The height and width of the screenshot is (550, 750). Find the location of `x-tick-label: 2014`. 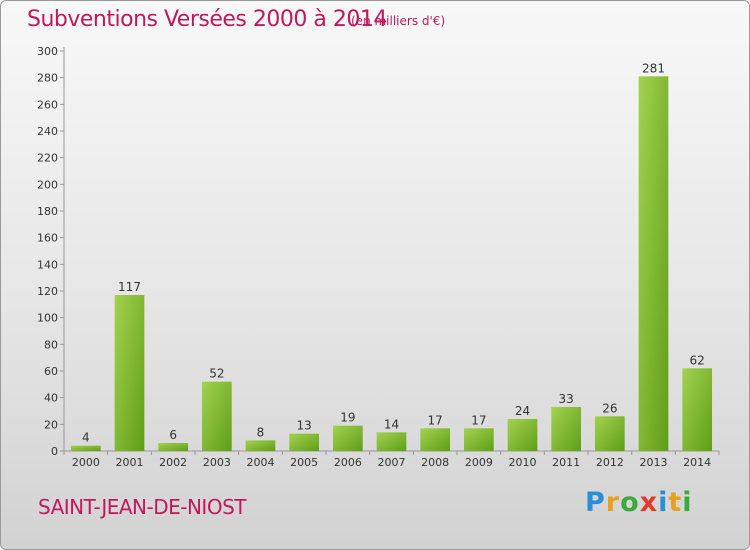

x-tick-label: 2014 is located at coordinates (697, 462).